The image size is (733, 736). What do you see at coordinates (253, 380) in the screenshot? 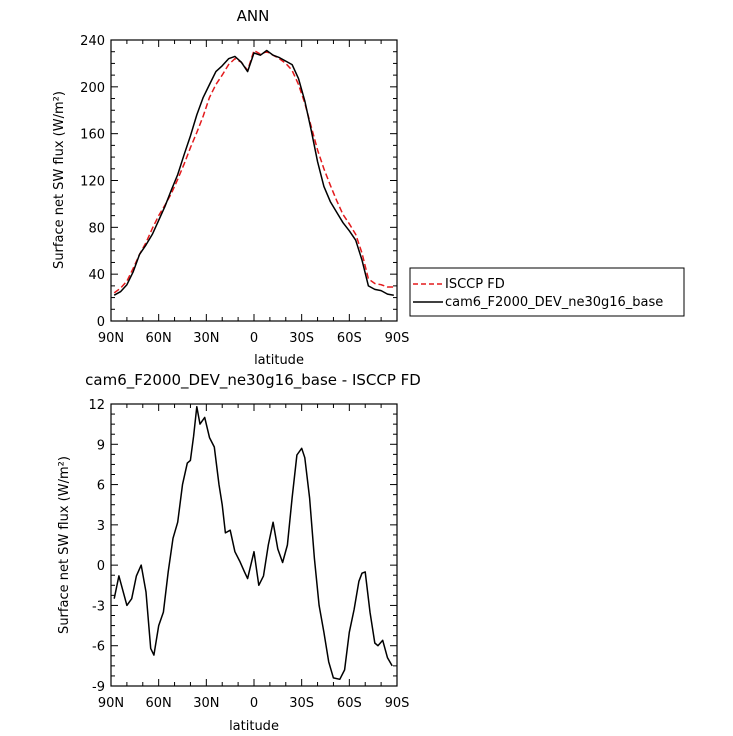
I see `bottom-chart-title: cam6_F2000_DEV_ne30g16_base - ISCCP FD` at bounding box center [253, 380].